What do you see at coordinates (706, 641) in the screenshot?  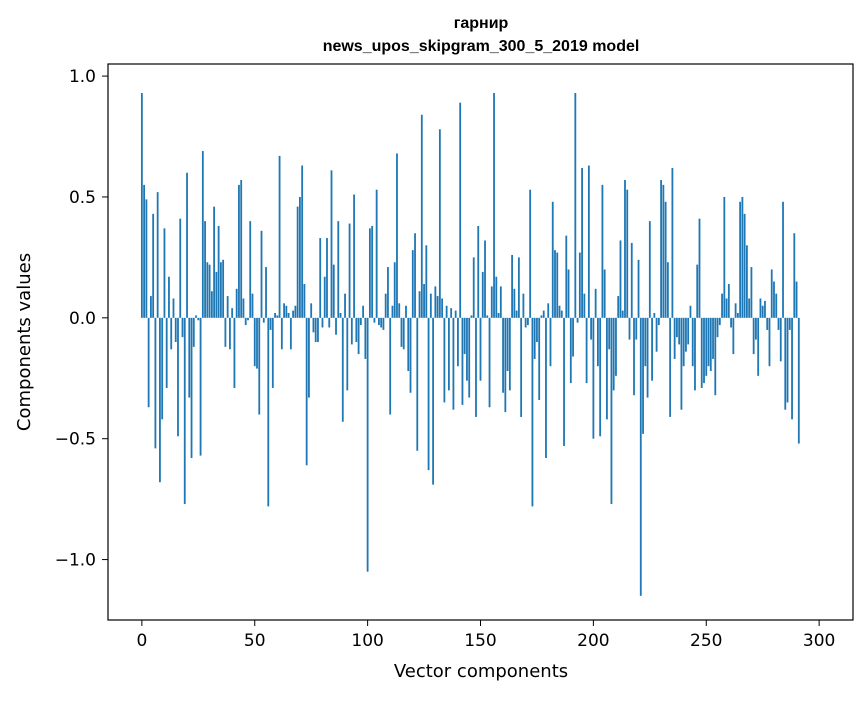 I see `x-tick-label: 250` at bounding box center [706, 641].